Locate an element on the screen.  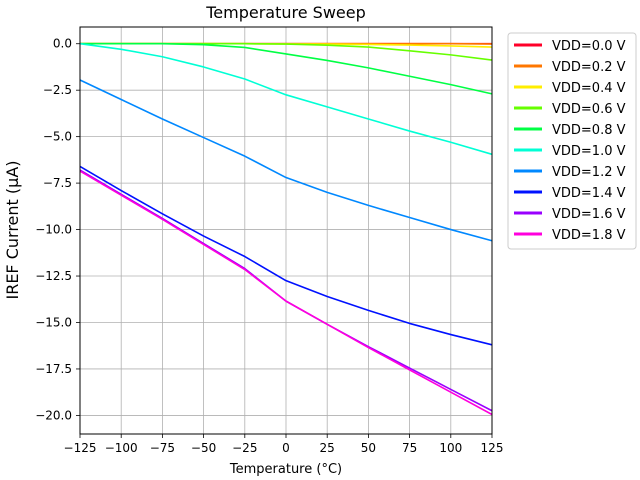
x-tick-label: 25 is located at coordinates (327, 448).